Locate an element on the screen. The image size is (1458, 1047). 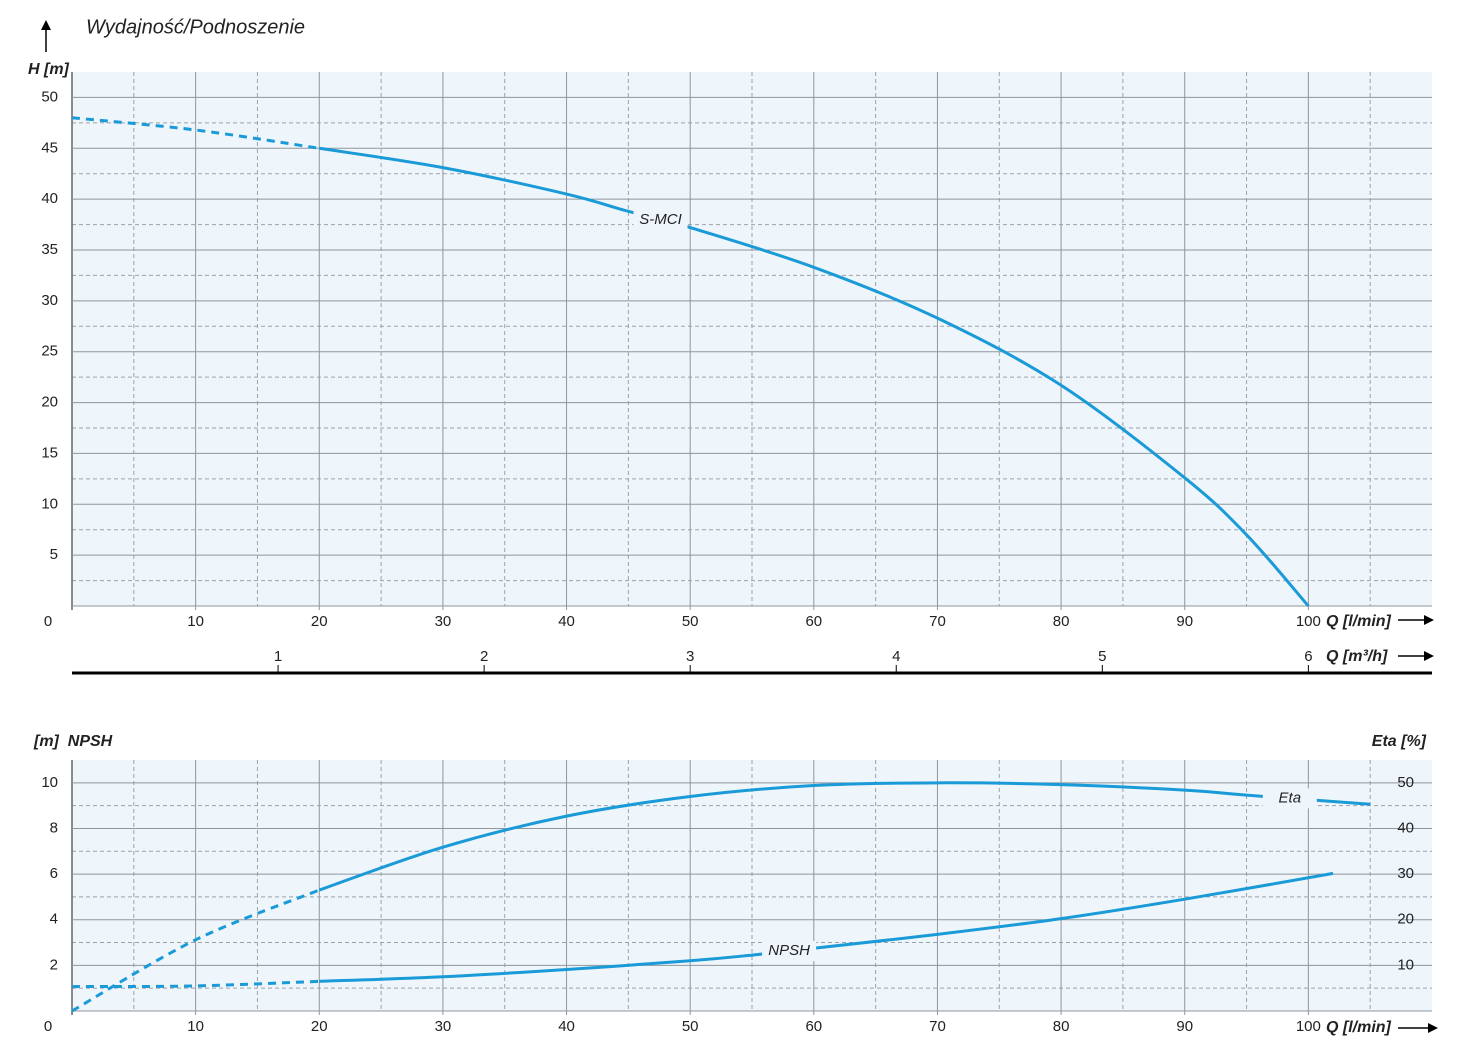
series-label: S-MCI is located at coordinates (660, 219).